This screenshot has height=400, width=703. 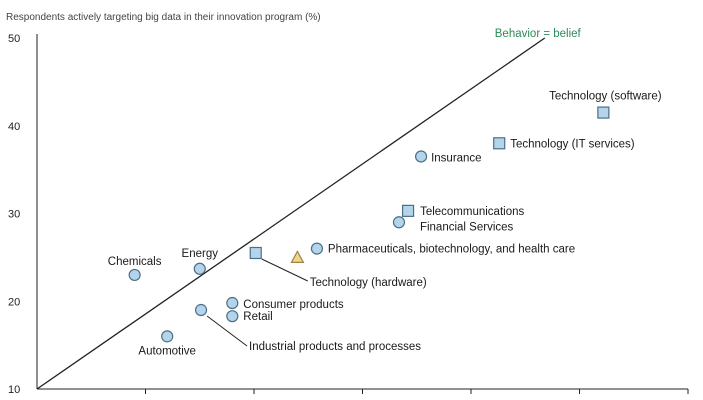 What do you see at coordinates (14, 127) in the screenshot?
I see `y-tick-label: 40` at bounding box center [14, 127].